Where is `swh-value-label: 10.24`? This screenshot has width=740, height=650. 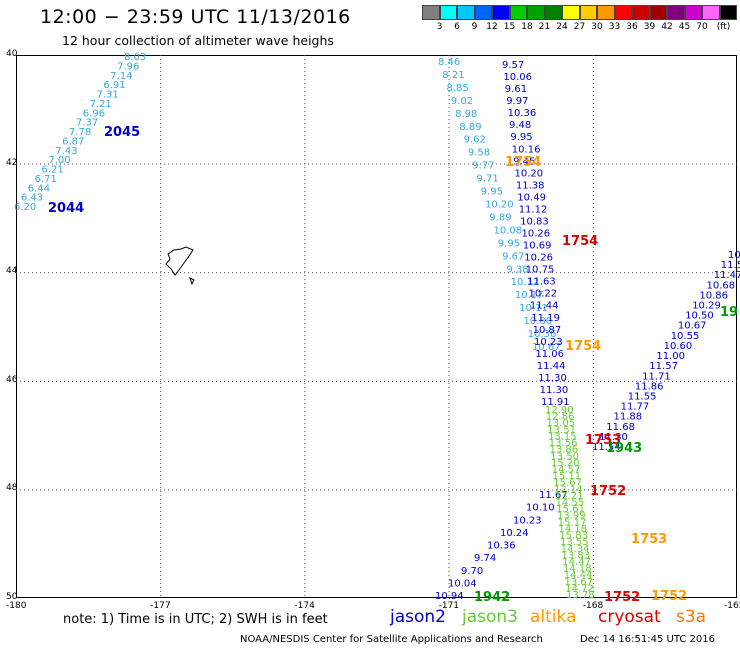
swh-value-label: 10.24 is located at coordinates (514, 533).